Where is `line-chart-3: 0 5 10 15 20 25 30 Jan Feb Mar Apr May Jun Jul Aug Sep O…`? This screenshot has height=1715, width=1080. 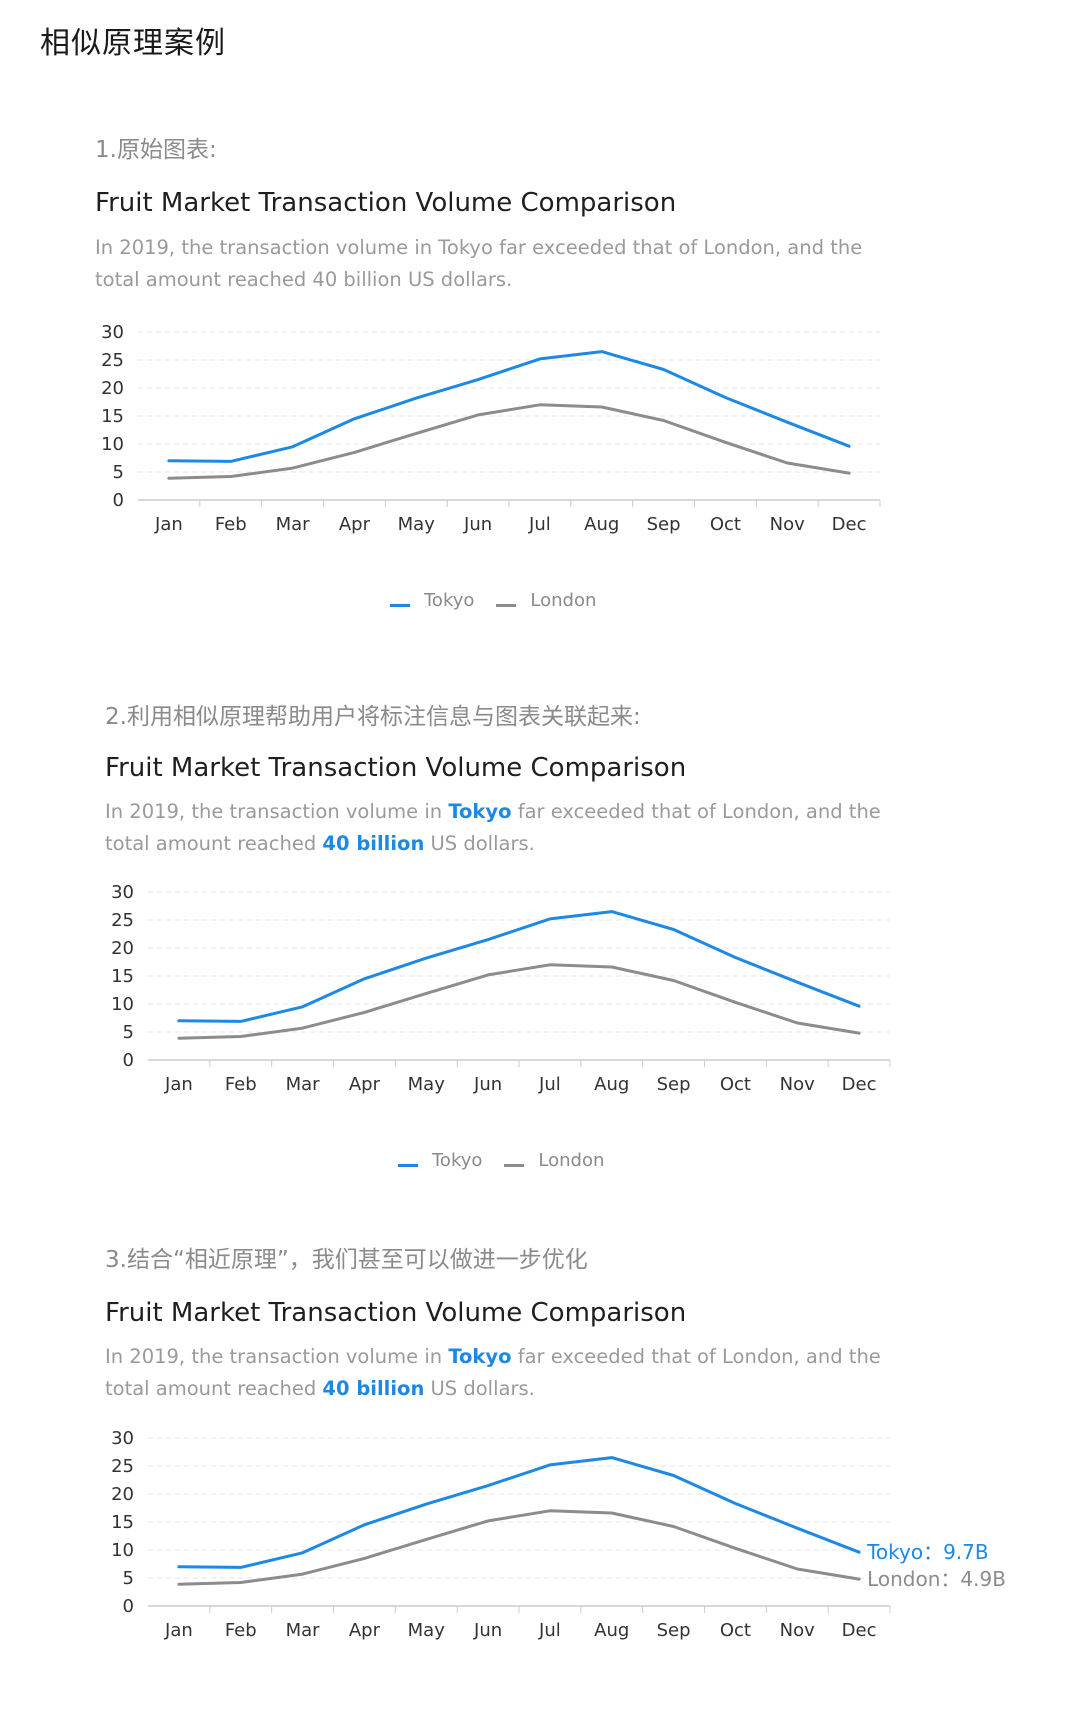 line-chart-3: 0 5 10 15 20 25 30 Jan Feb Mar Apr May Jun Jul Aug Sep O… is located at coordinates (558, 1534).